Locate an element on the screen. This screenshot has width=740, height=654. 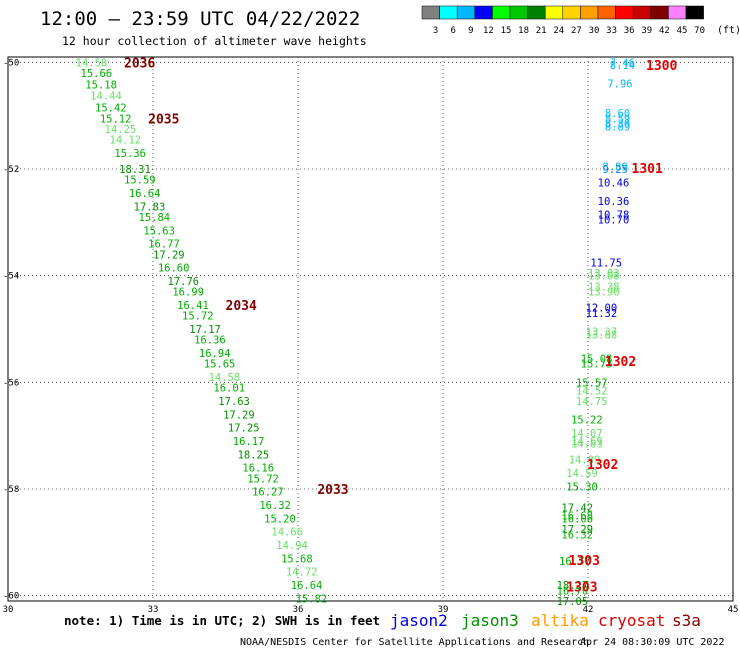
wave-height-value: 16.01 is located at coordinates (229, 389).